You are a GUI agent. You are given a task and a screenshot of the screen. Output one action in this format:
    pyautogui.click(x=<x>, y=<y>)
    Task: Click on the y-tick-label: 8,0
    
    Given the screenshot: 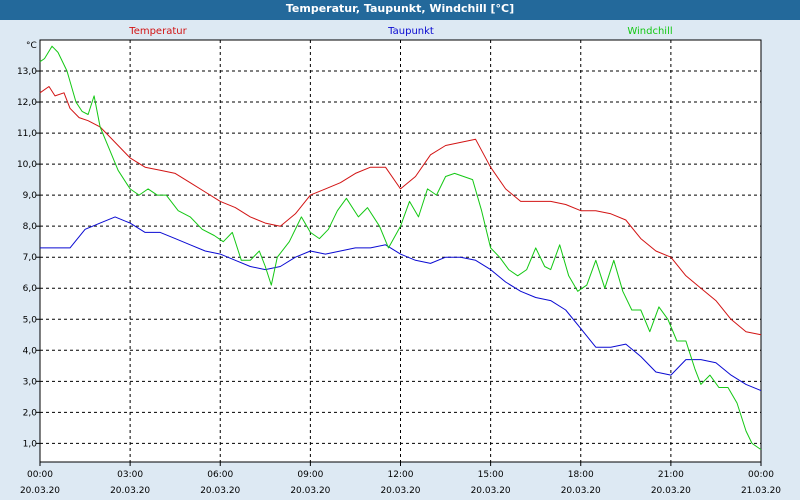 What is the action you would take?
    pyautogui.click(x=30, y=227)
    